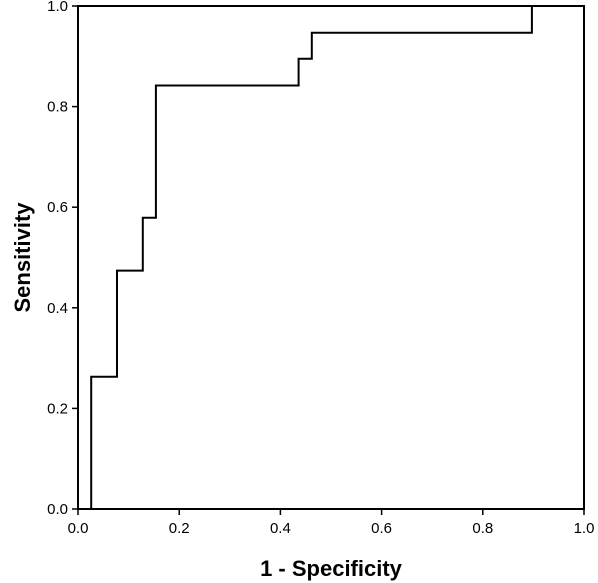 The height and width of the screenshot is (583, 598). What do you see at coordinates (78, 528) in the screenshot?
I see `x-tick-label: 0.0` at bounding box center [78, 528].